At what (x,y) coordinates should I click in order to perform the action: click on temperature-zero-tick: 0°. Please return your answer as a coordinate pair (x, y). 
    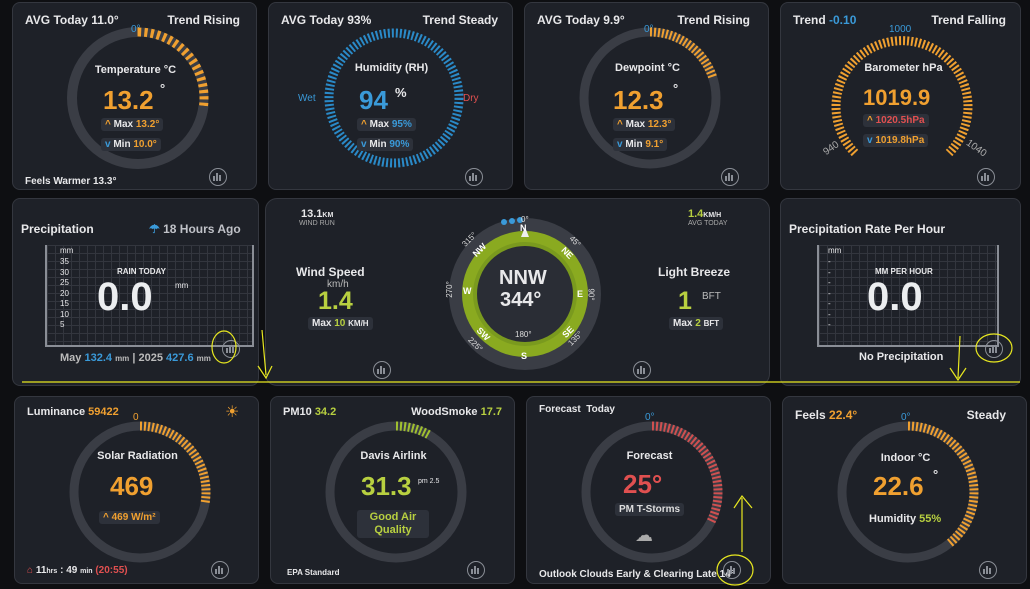
    Looking at the image, I should click on (136, 29).